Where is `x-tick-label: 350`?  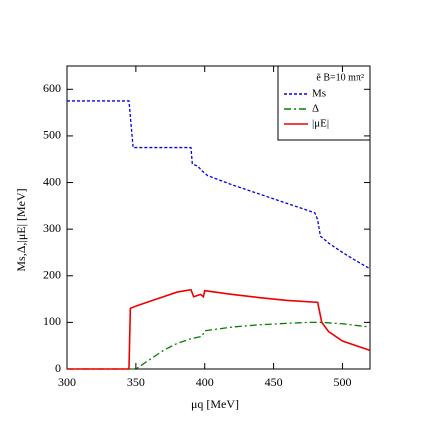
x-tick-label: 350 is located at coordinates (136, 382).